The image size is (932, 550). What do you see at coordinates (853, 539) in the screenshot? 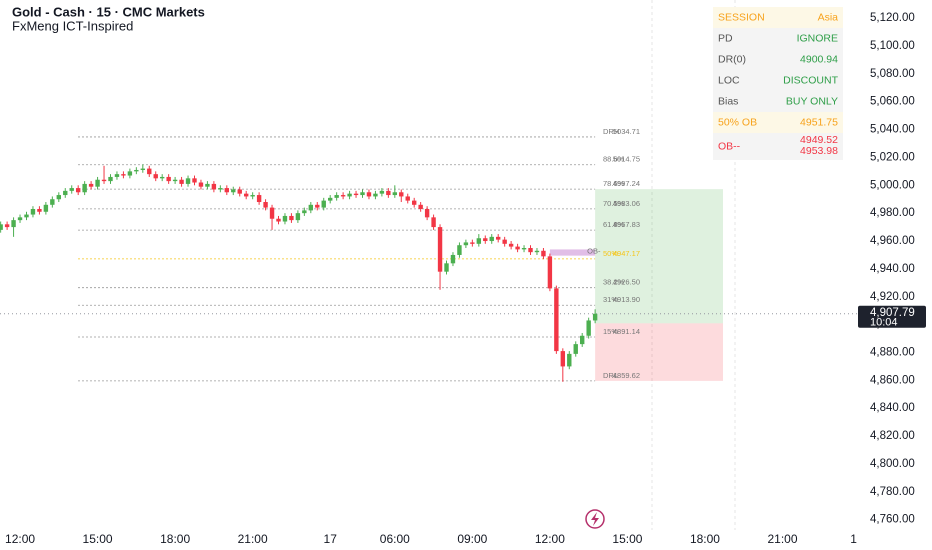
I see `x-tick-label: 1` at bounding box center [853, 539].